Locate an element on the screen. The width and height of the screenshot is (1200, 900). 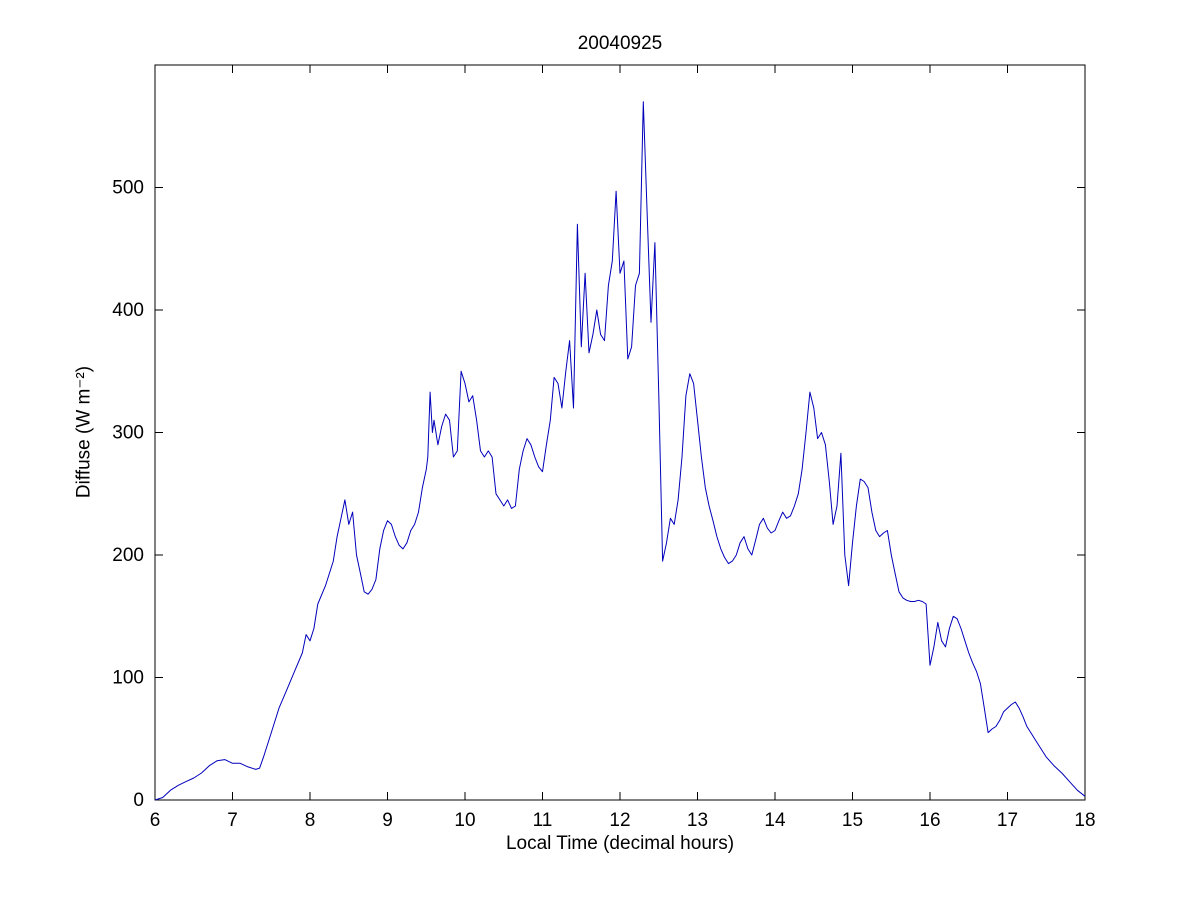
x-tick-label: 13 is located at coordinates (697, 820).